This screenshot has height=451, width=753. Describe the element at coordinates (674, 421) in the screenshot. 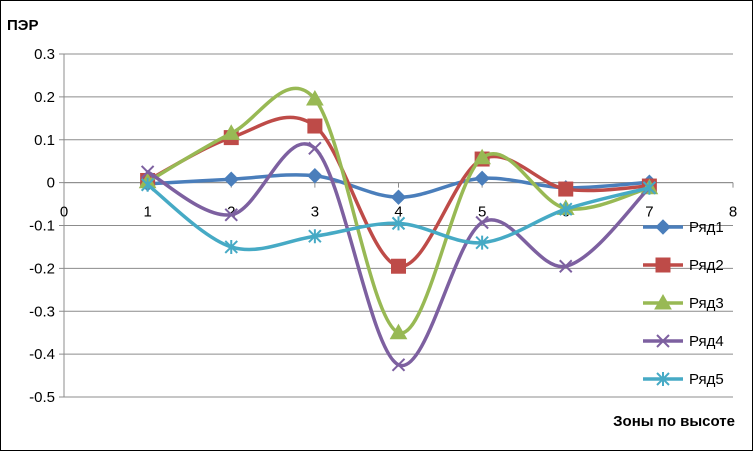

I see `x-axis-title: Зоны по высоте` at that location.